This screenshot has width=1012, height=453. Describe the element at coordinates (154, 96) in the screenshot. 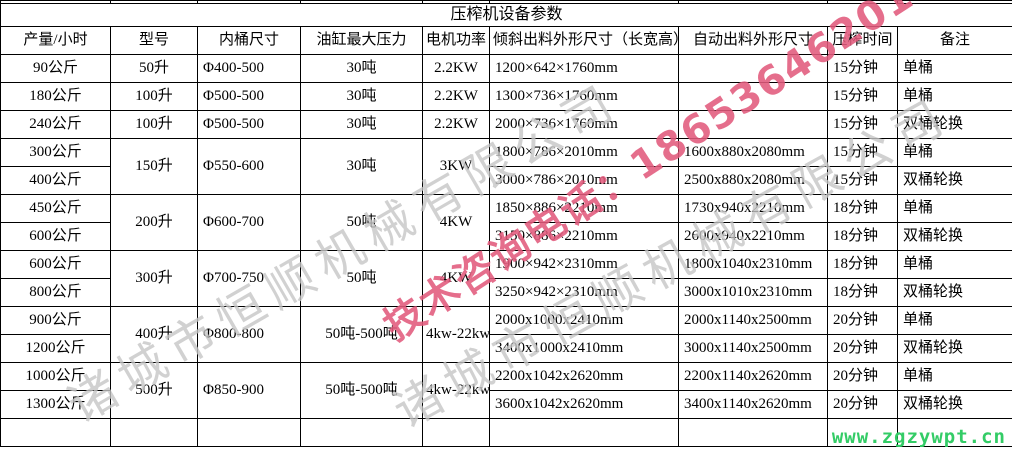

I see `cell-model: 100升` at that location.